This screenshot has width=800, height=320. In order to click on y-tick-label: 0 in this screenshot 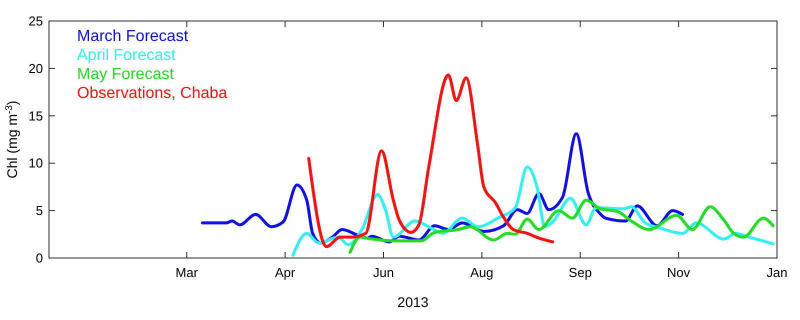, I will do `click(39, 258)`.